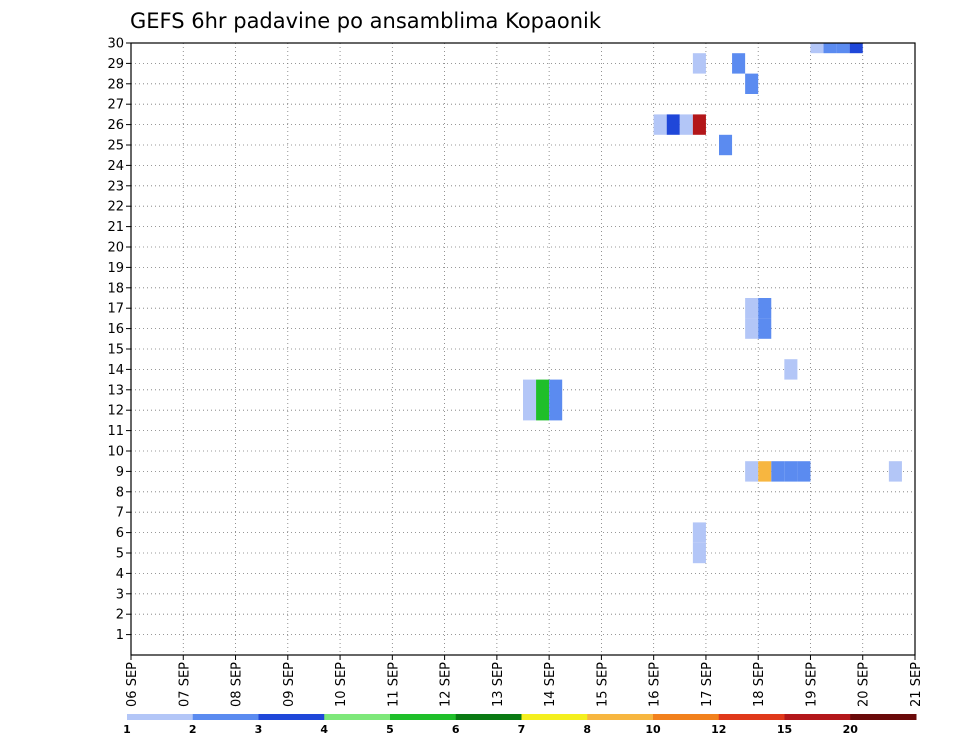 The image size is (960, 742). What do you see at coordinates (289, 684) in the screenshot?
I see `x-tick-label: 09 SEP` at bounding box center [289, 684].